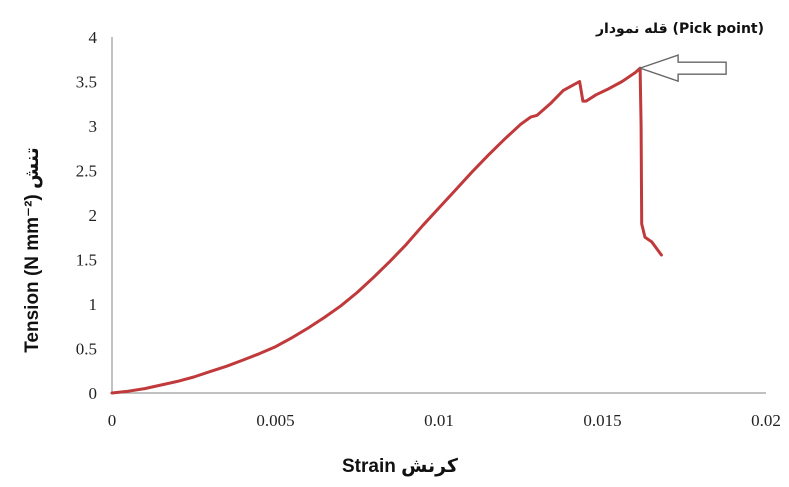  Describe the element at coordinates (679, 52) in the screenshot. I see `annotation-layer: قله نمودار (Pick point)` at that location.